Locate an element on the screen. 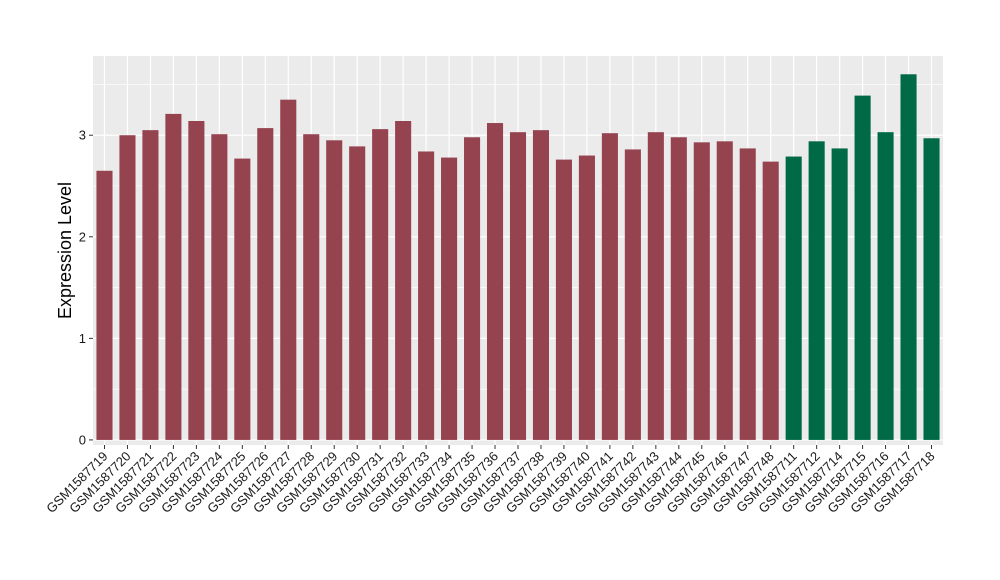 The height and width of the screenshot is (580, 1000). bar-GSM1587734 is located at coordinates (449, 298).